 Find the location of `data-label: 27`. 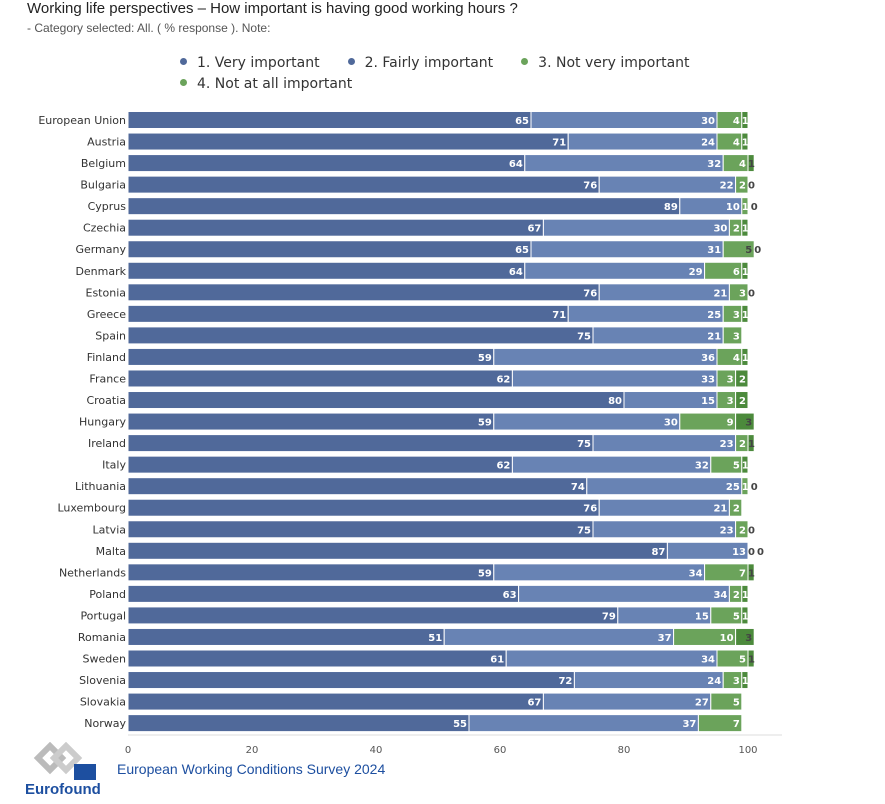

data-label: 27 is located at coordinates (702, 703).